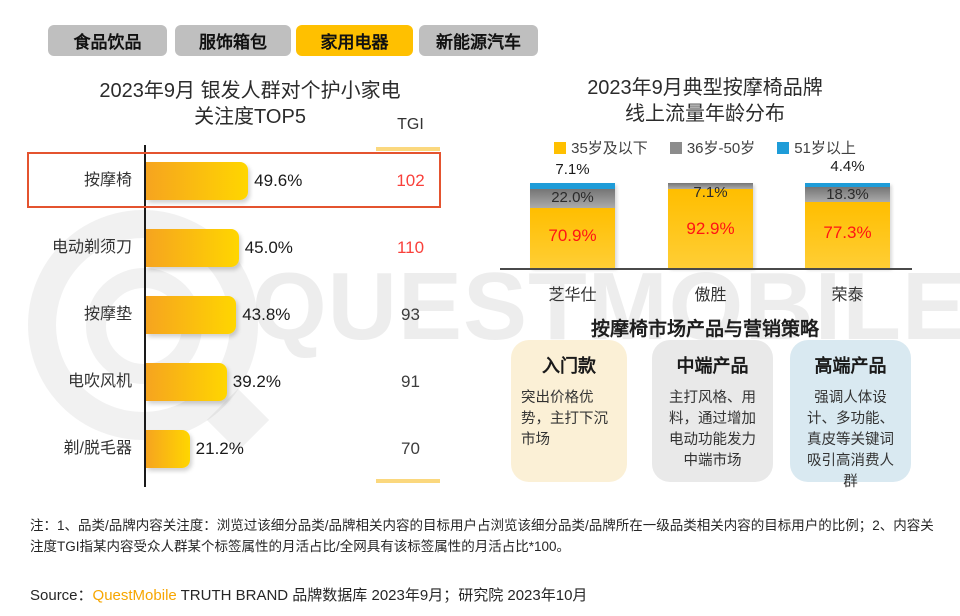 This screenshot has width=960, height=616. What do you see at coordinates (256, 381) in the screenshot?
I see `bar-value-label: 39.2%` at bounding box center [256, 381].